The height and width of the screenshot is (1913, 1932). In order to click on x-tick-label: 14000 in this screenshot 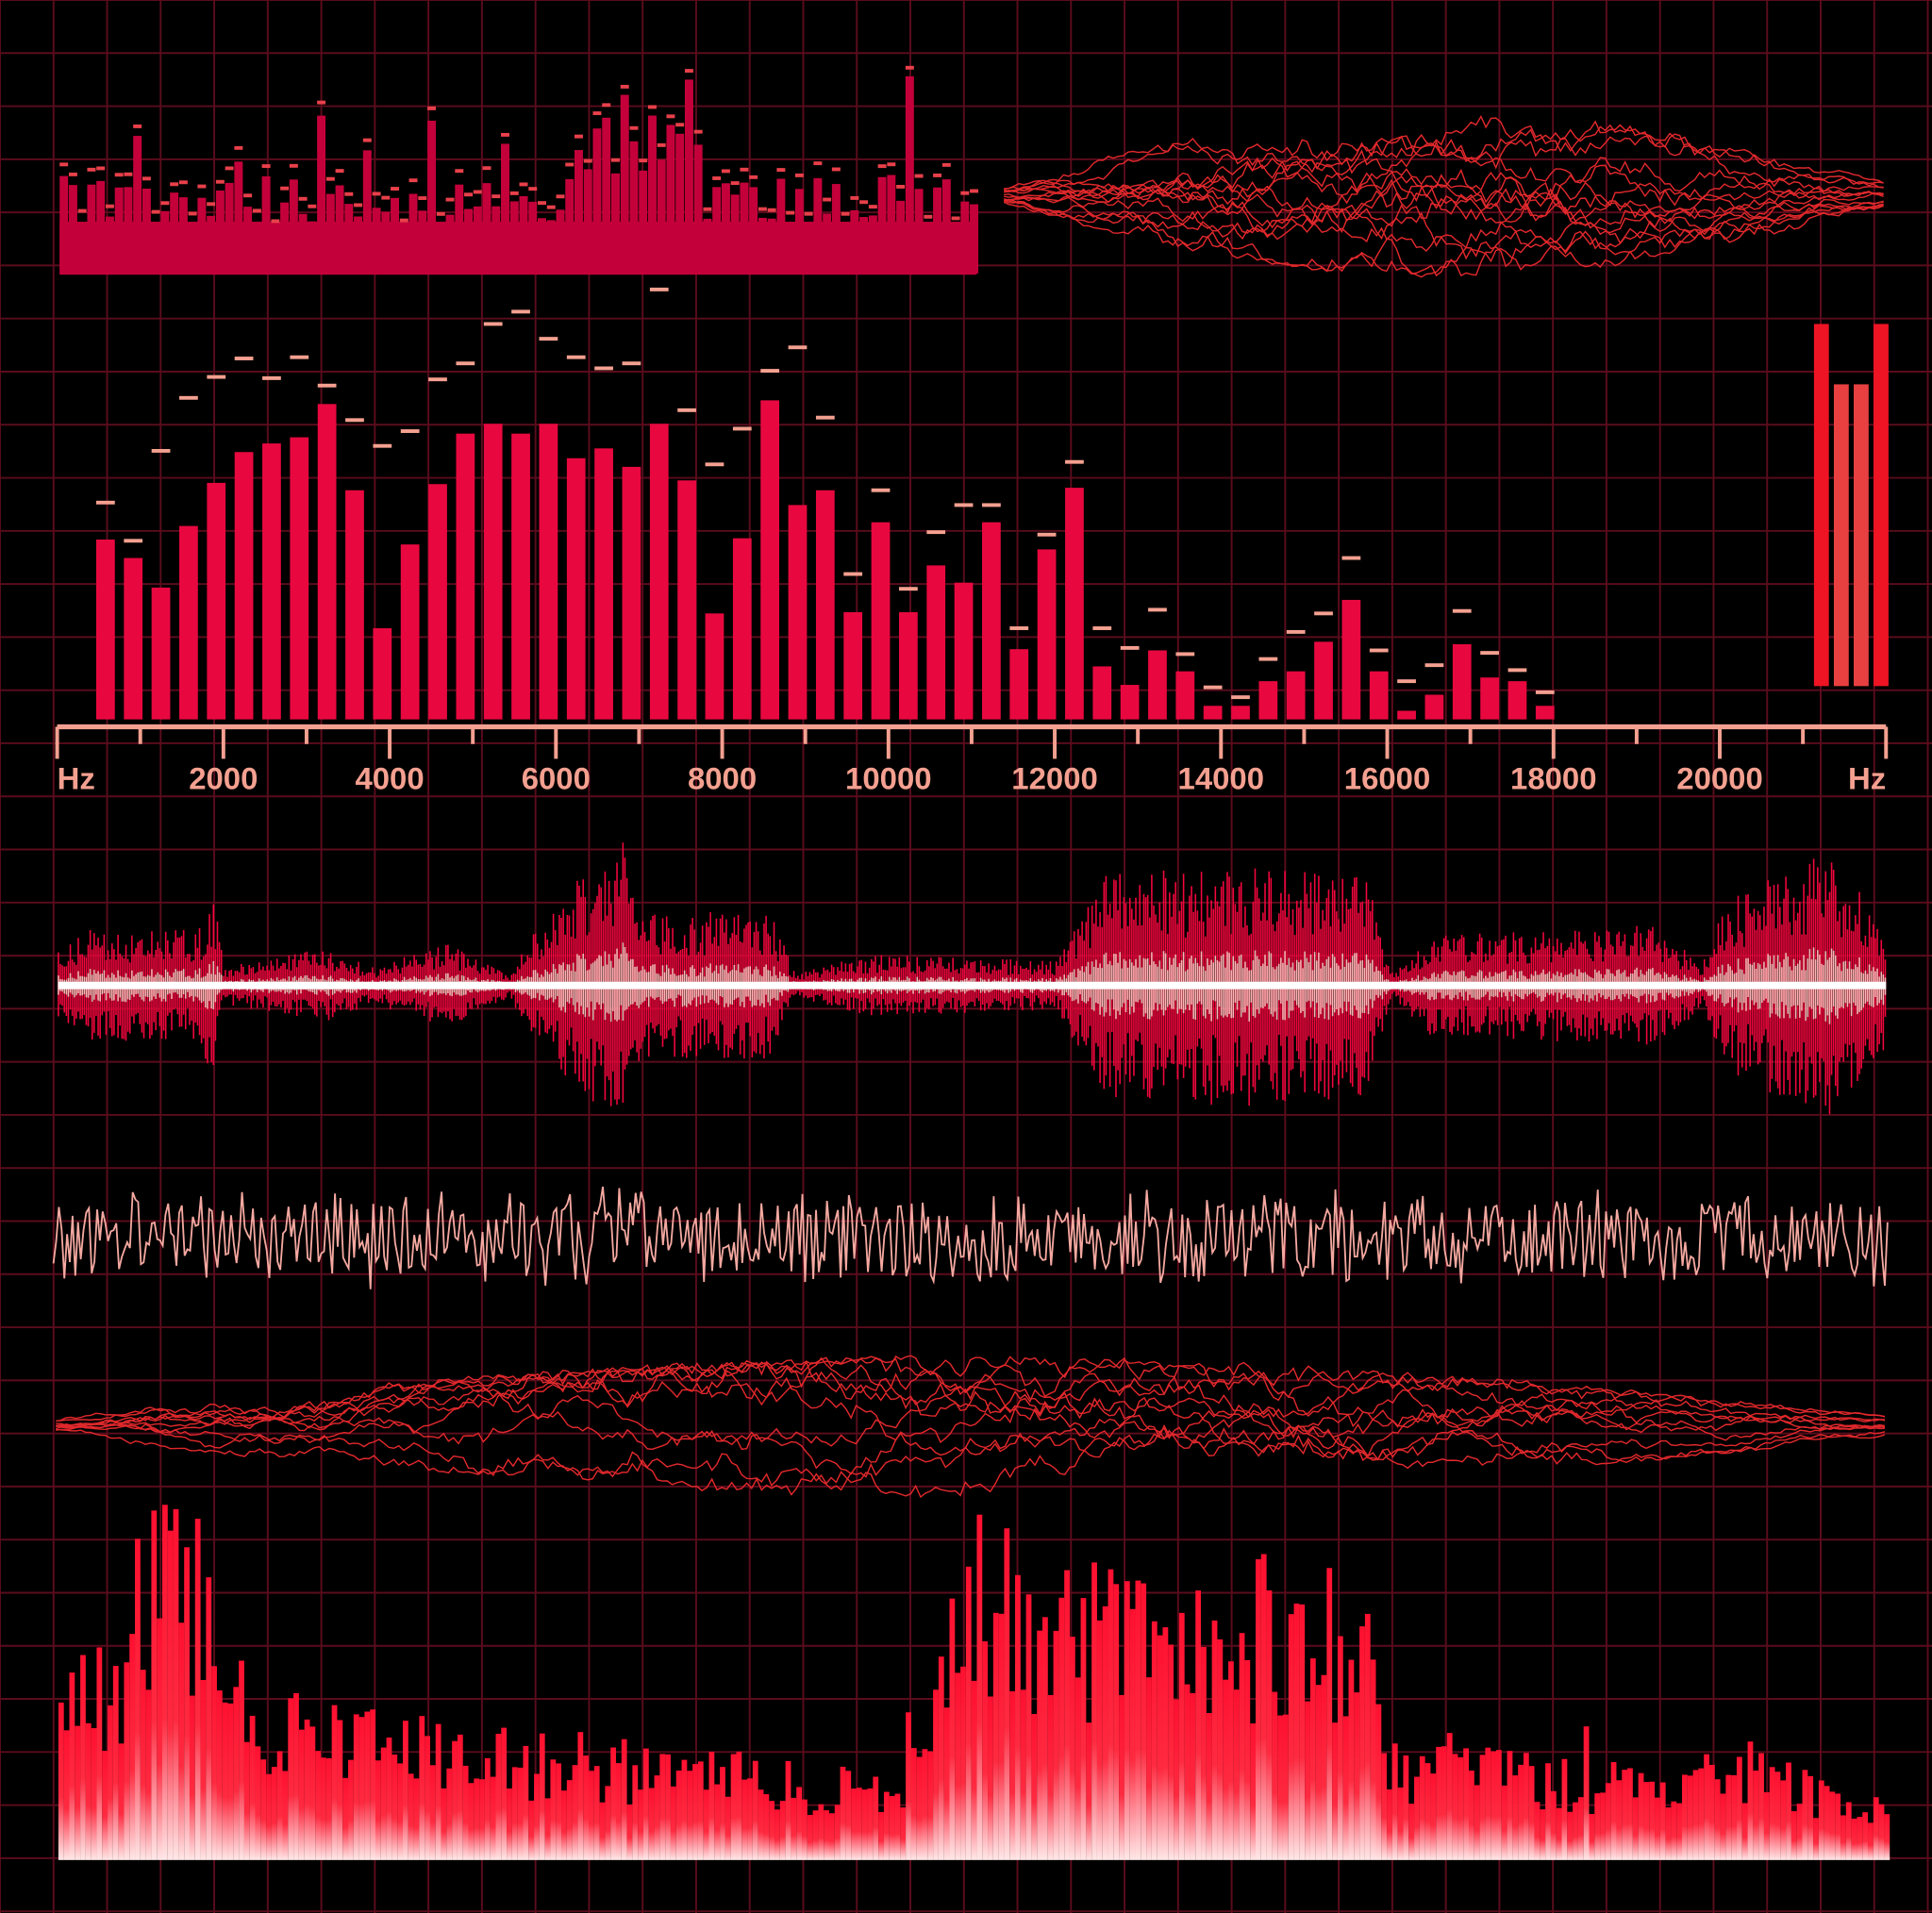, I will do `click(1221, 778)`.